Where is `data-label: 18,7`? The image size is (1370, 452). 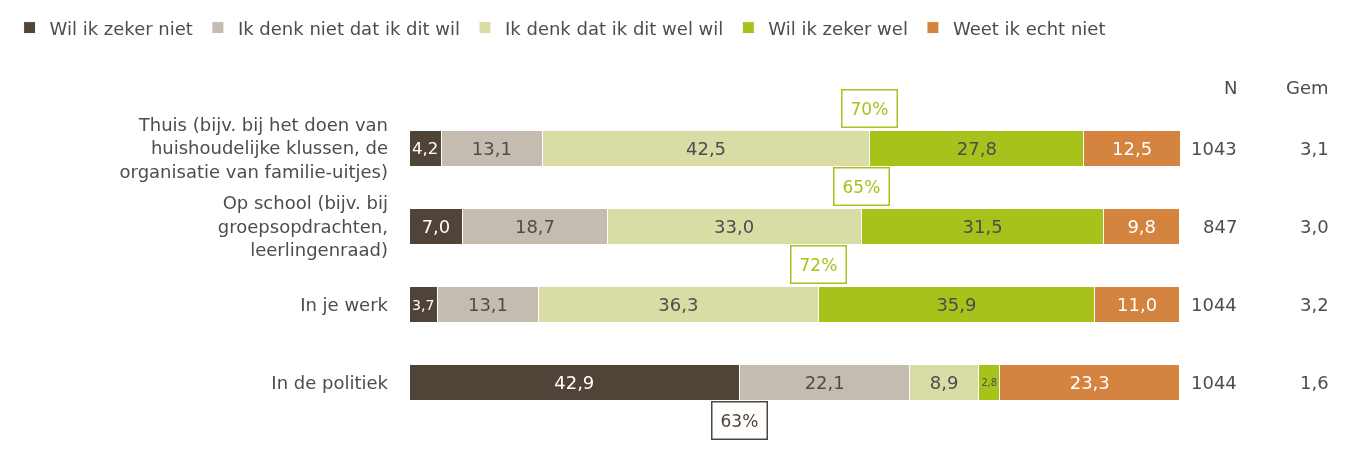
data-label: 18,7 is located at coordinates (535, 226).